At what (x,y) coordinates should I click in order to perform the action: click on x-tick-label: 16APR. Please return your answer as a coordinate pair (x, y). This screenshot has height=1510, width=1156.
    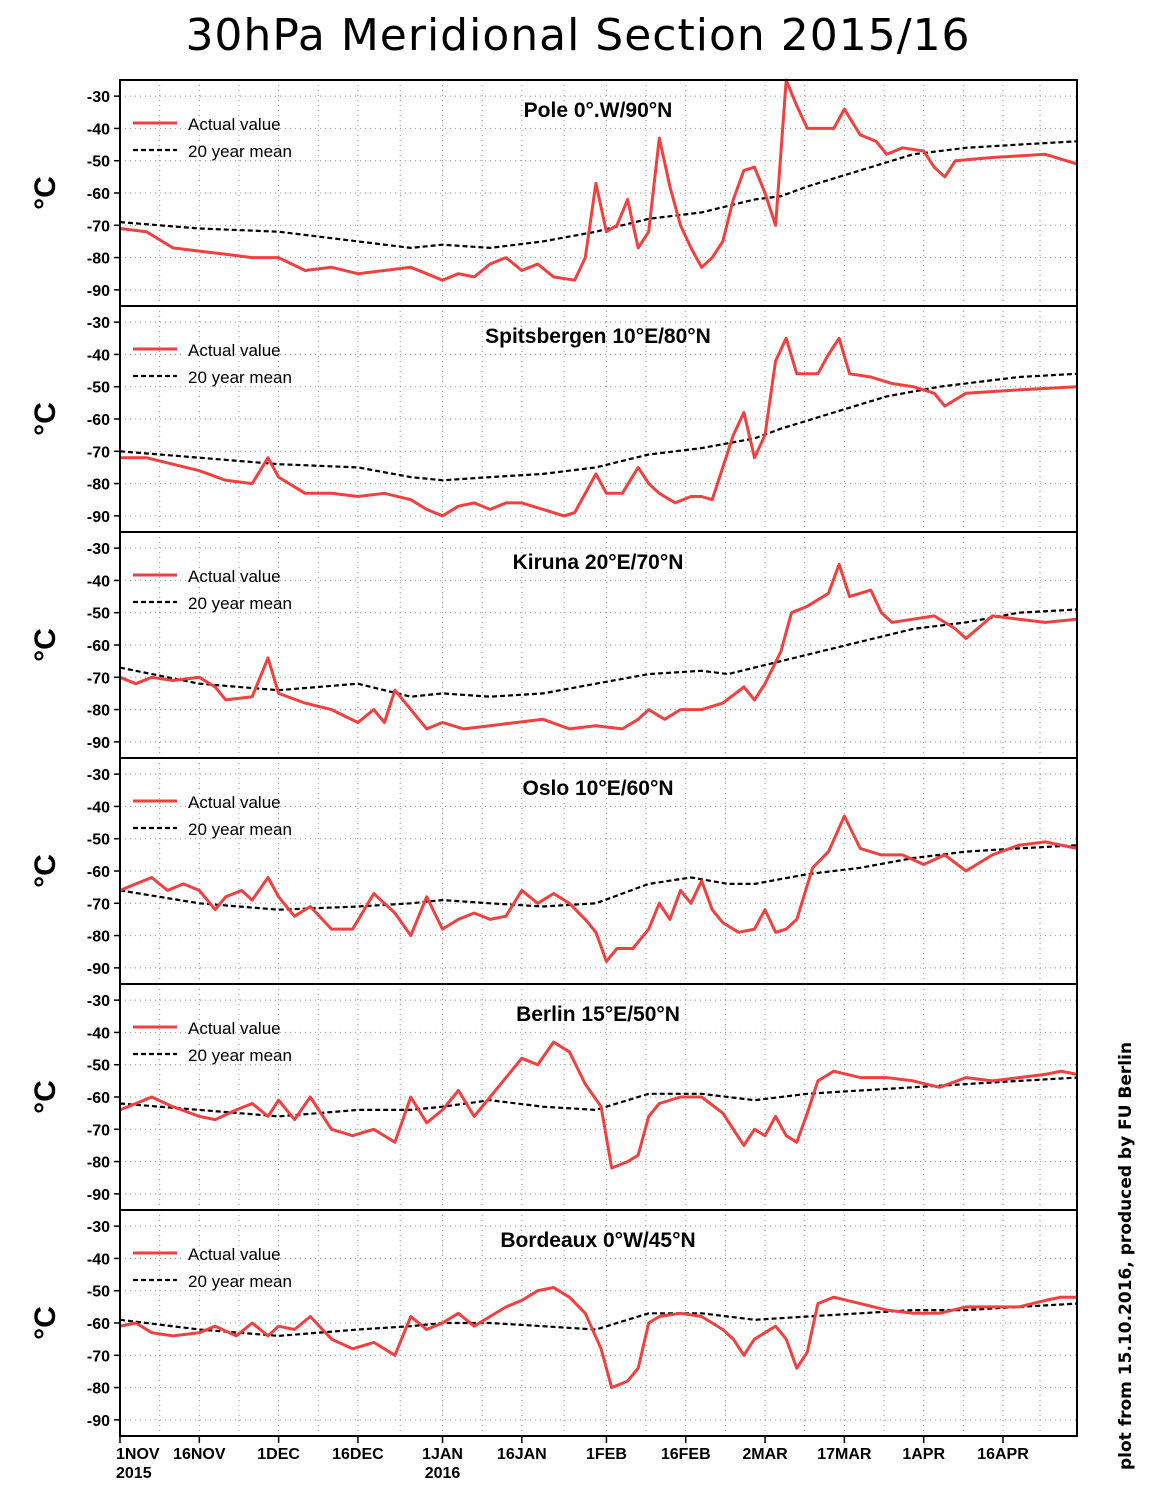
    Looking at the image, I should click on (1003, 1454).